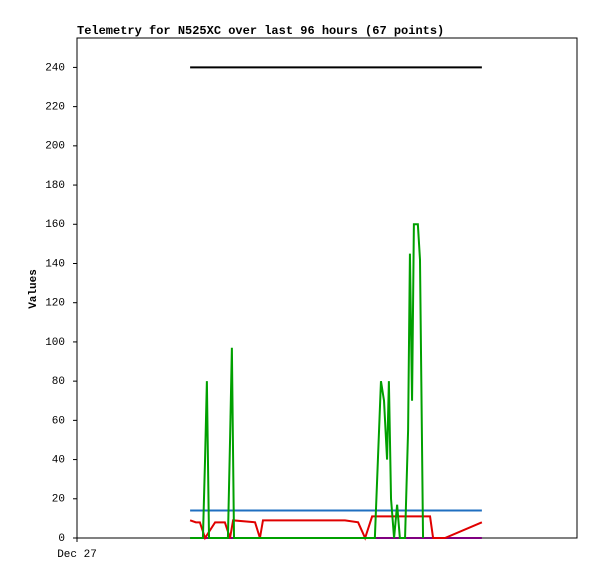  Describe the element at coordinates (34, 289) in the screenshot. I see `y-axis-label: Values` at that location.